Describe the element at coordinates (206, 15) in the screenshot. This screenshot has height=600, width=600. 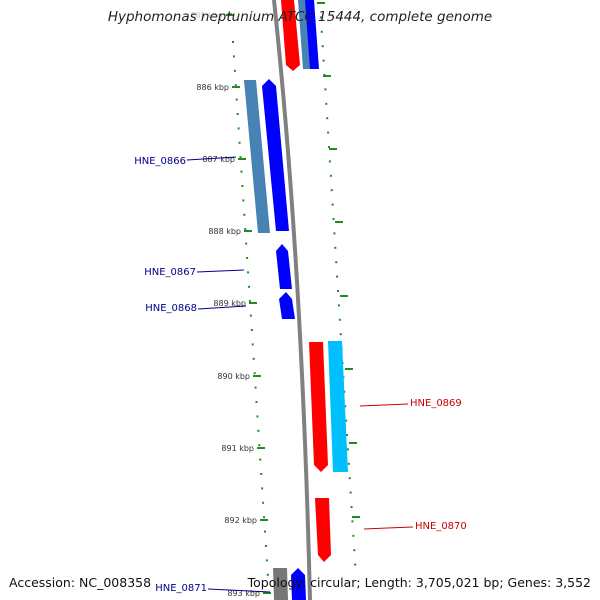
I see `tick-label: 885 kbp` at that location.